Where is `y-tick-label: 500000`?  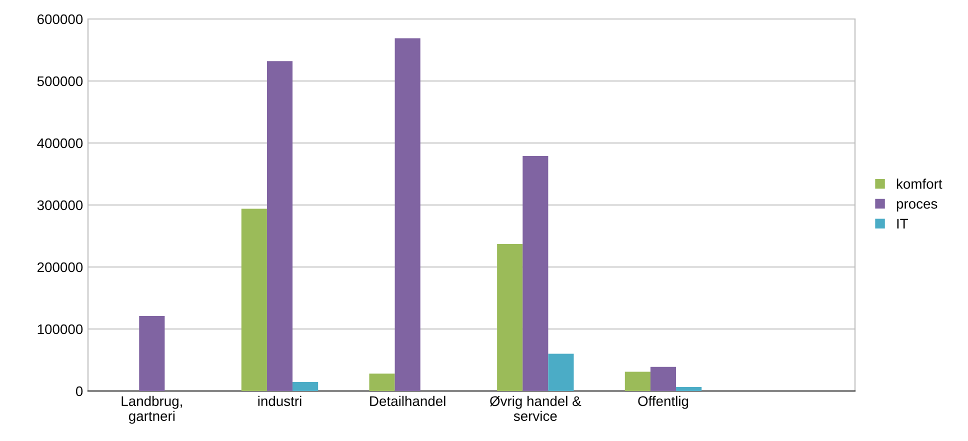
y-tick-label: 500000 is located at coordinates (60, 81).